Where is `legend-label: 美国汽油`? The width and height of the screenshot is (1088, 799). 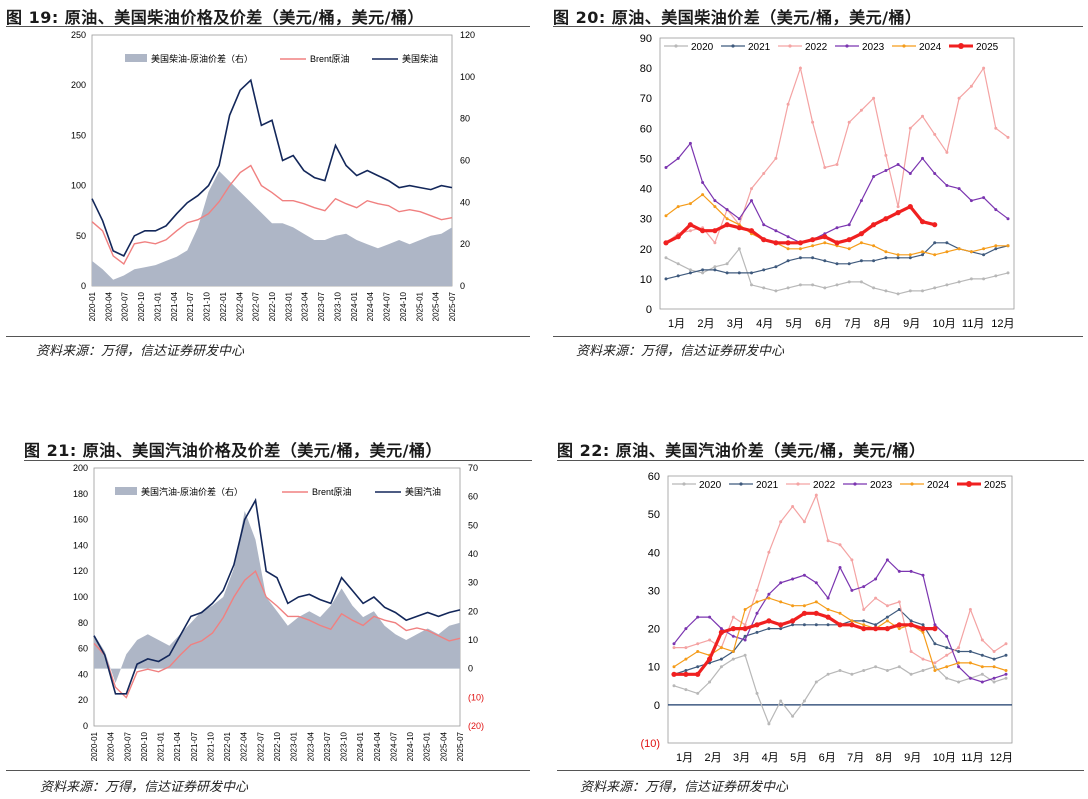 legend-label: 美国汽油 is located at coordinates (423, 491).